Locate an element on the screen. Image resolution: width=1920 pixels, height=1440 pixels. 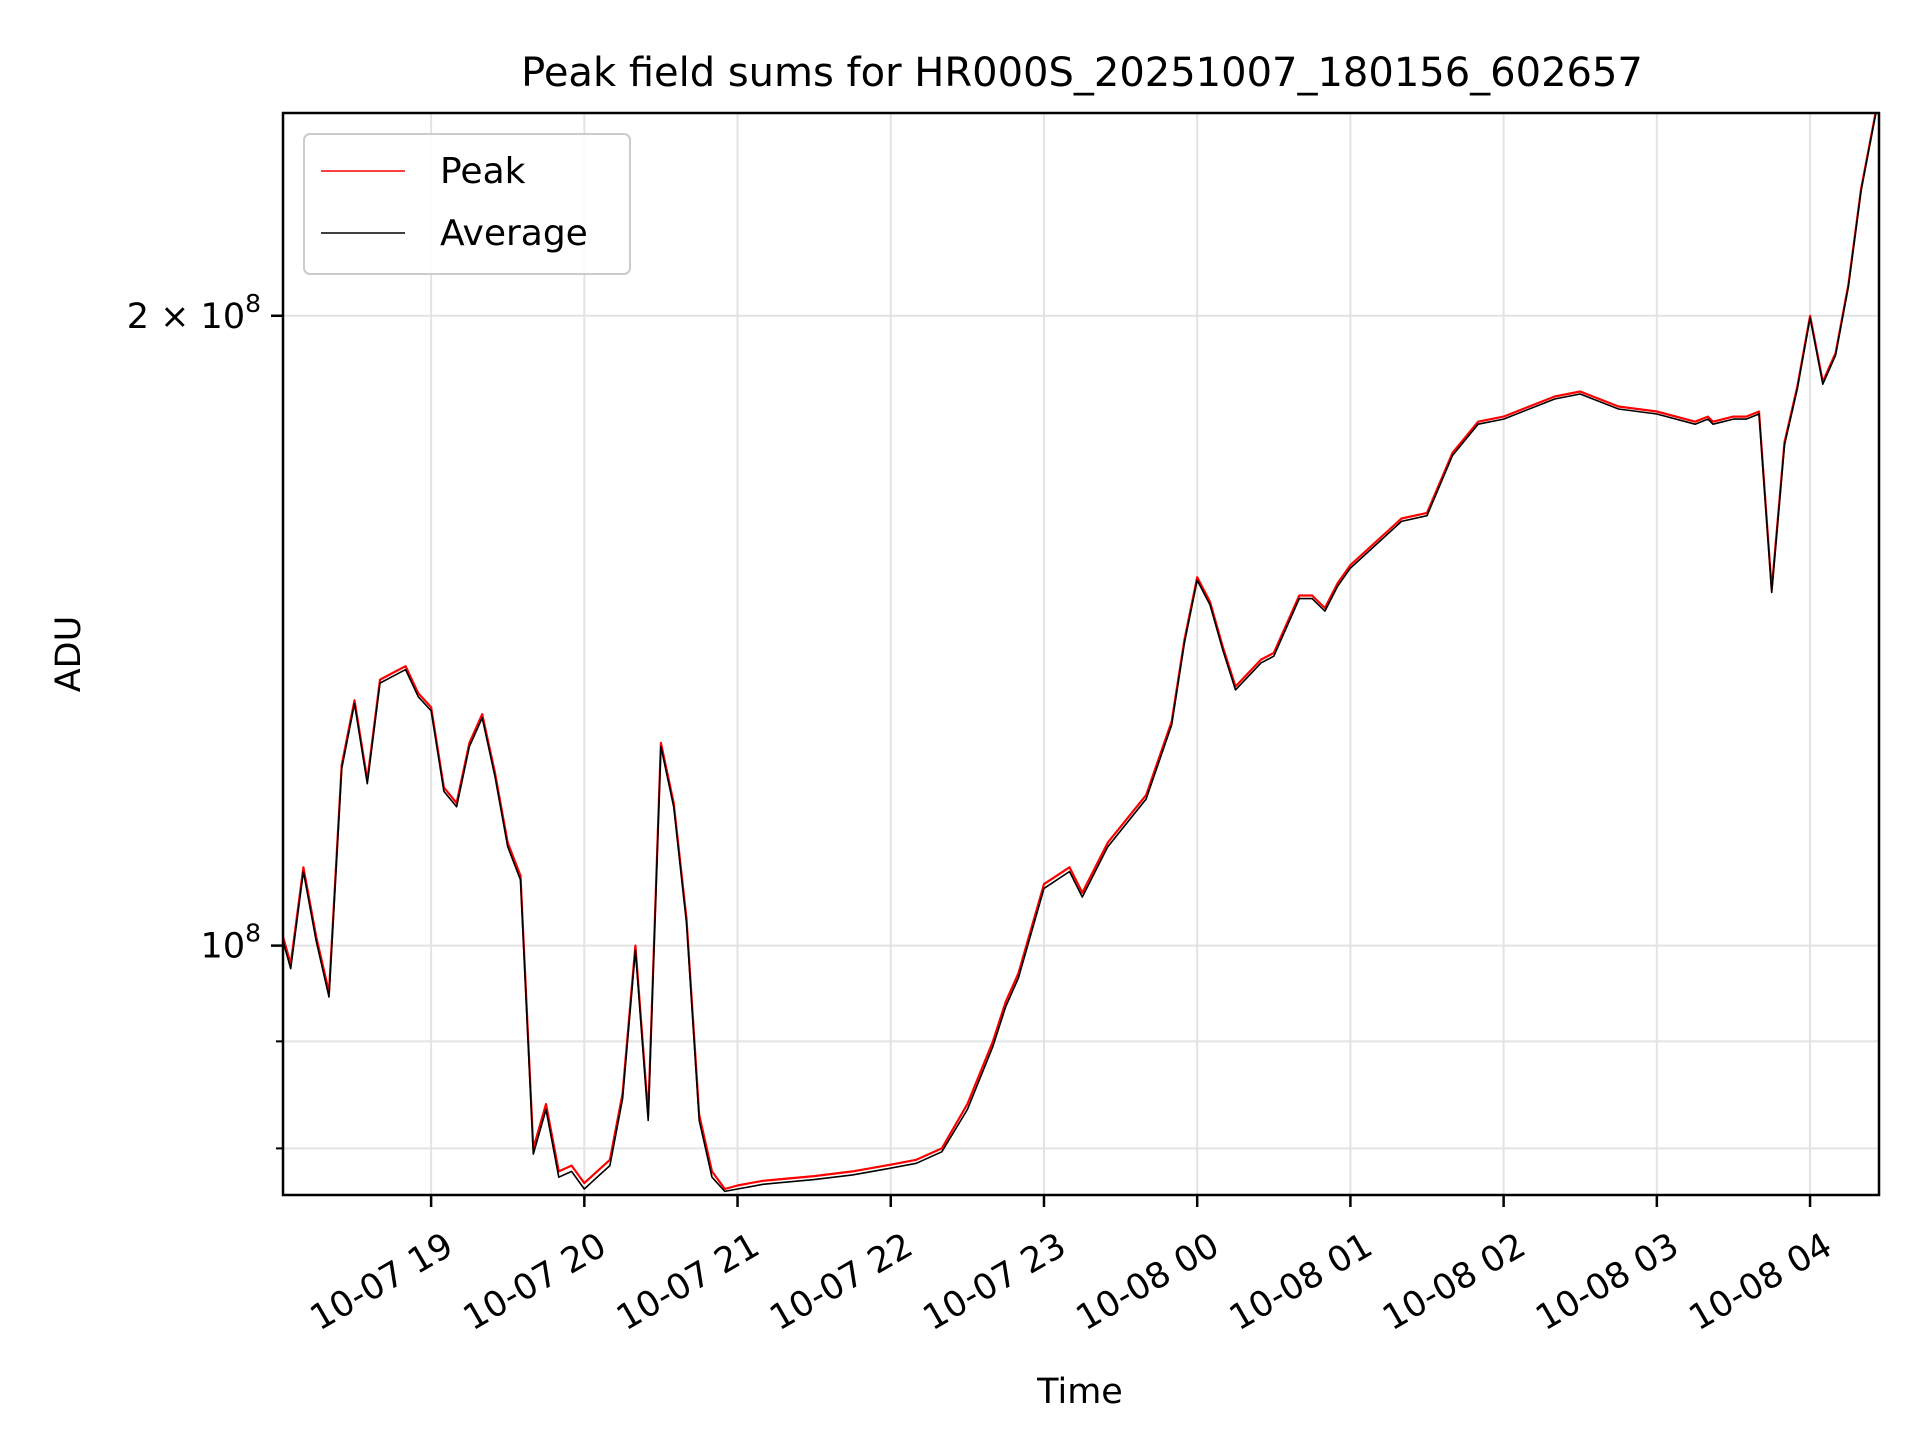
y-axis-label: ADU is located at coordinates (69, 654).